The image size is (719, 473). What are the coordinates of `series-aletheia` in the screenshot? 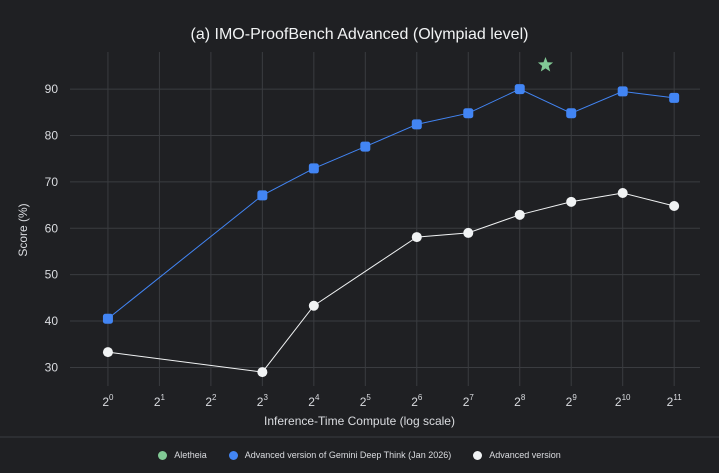 It's located at (545, 64).